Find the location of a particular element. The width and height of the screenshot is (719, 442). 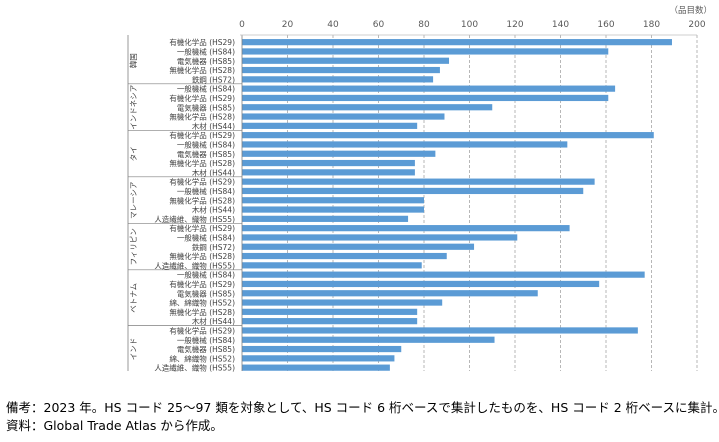

x-tick-label: 180 is located at coordinates (651, 25).